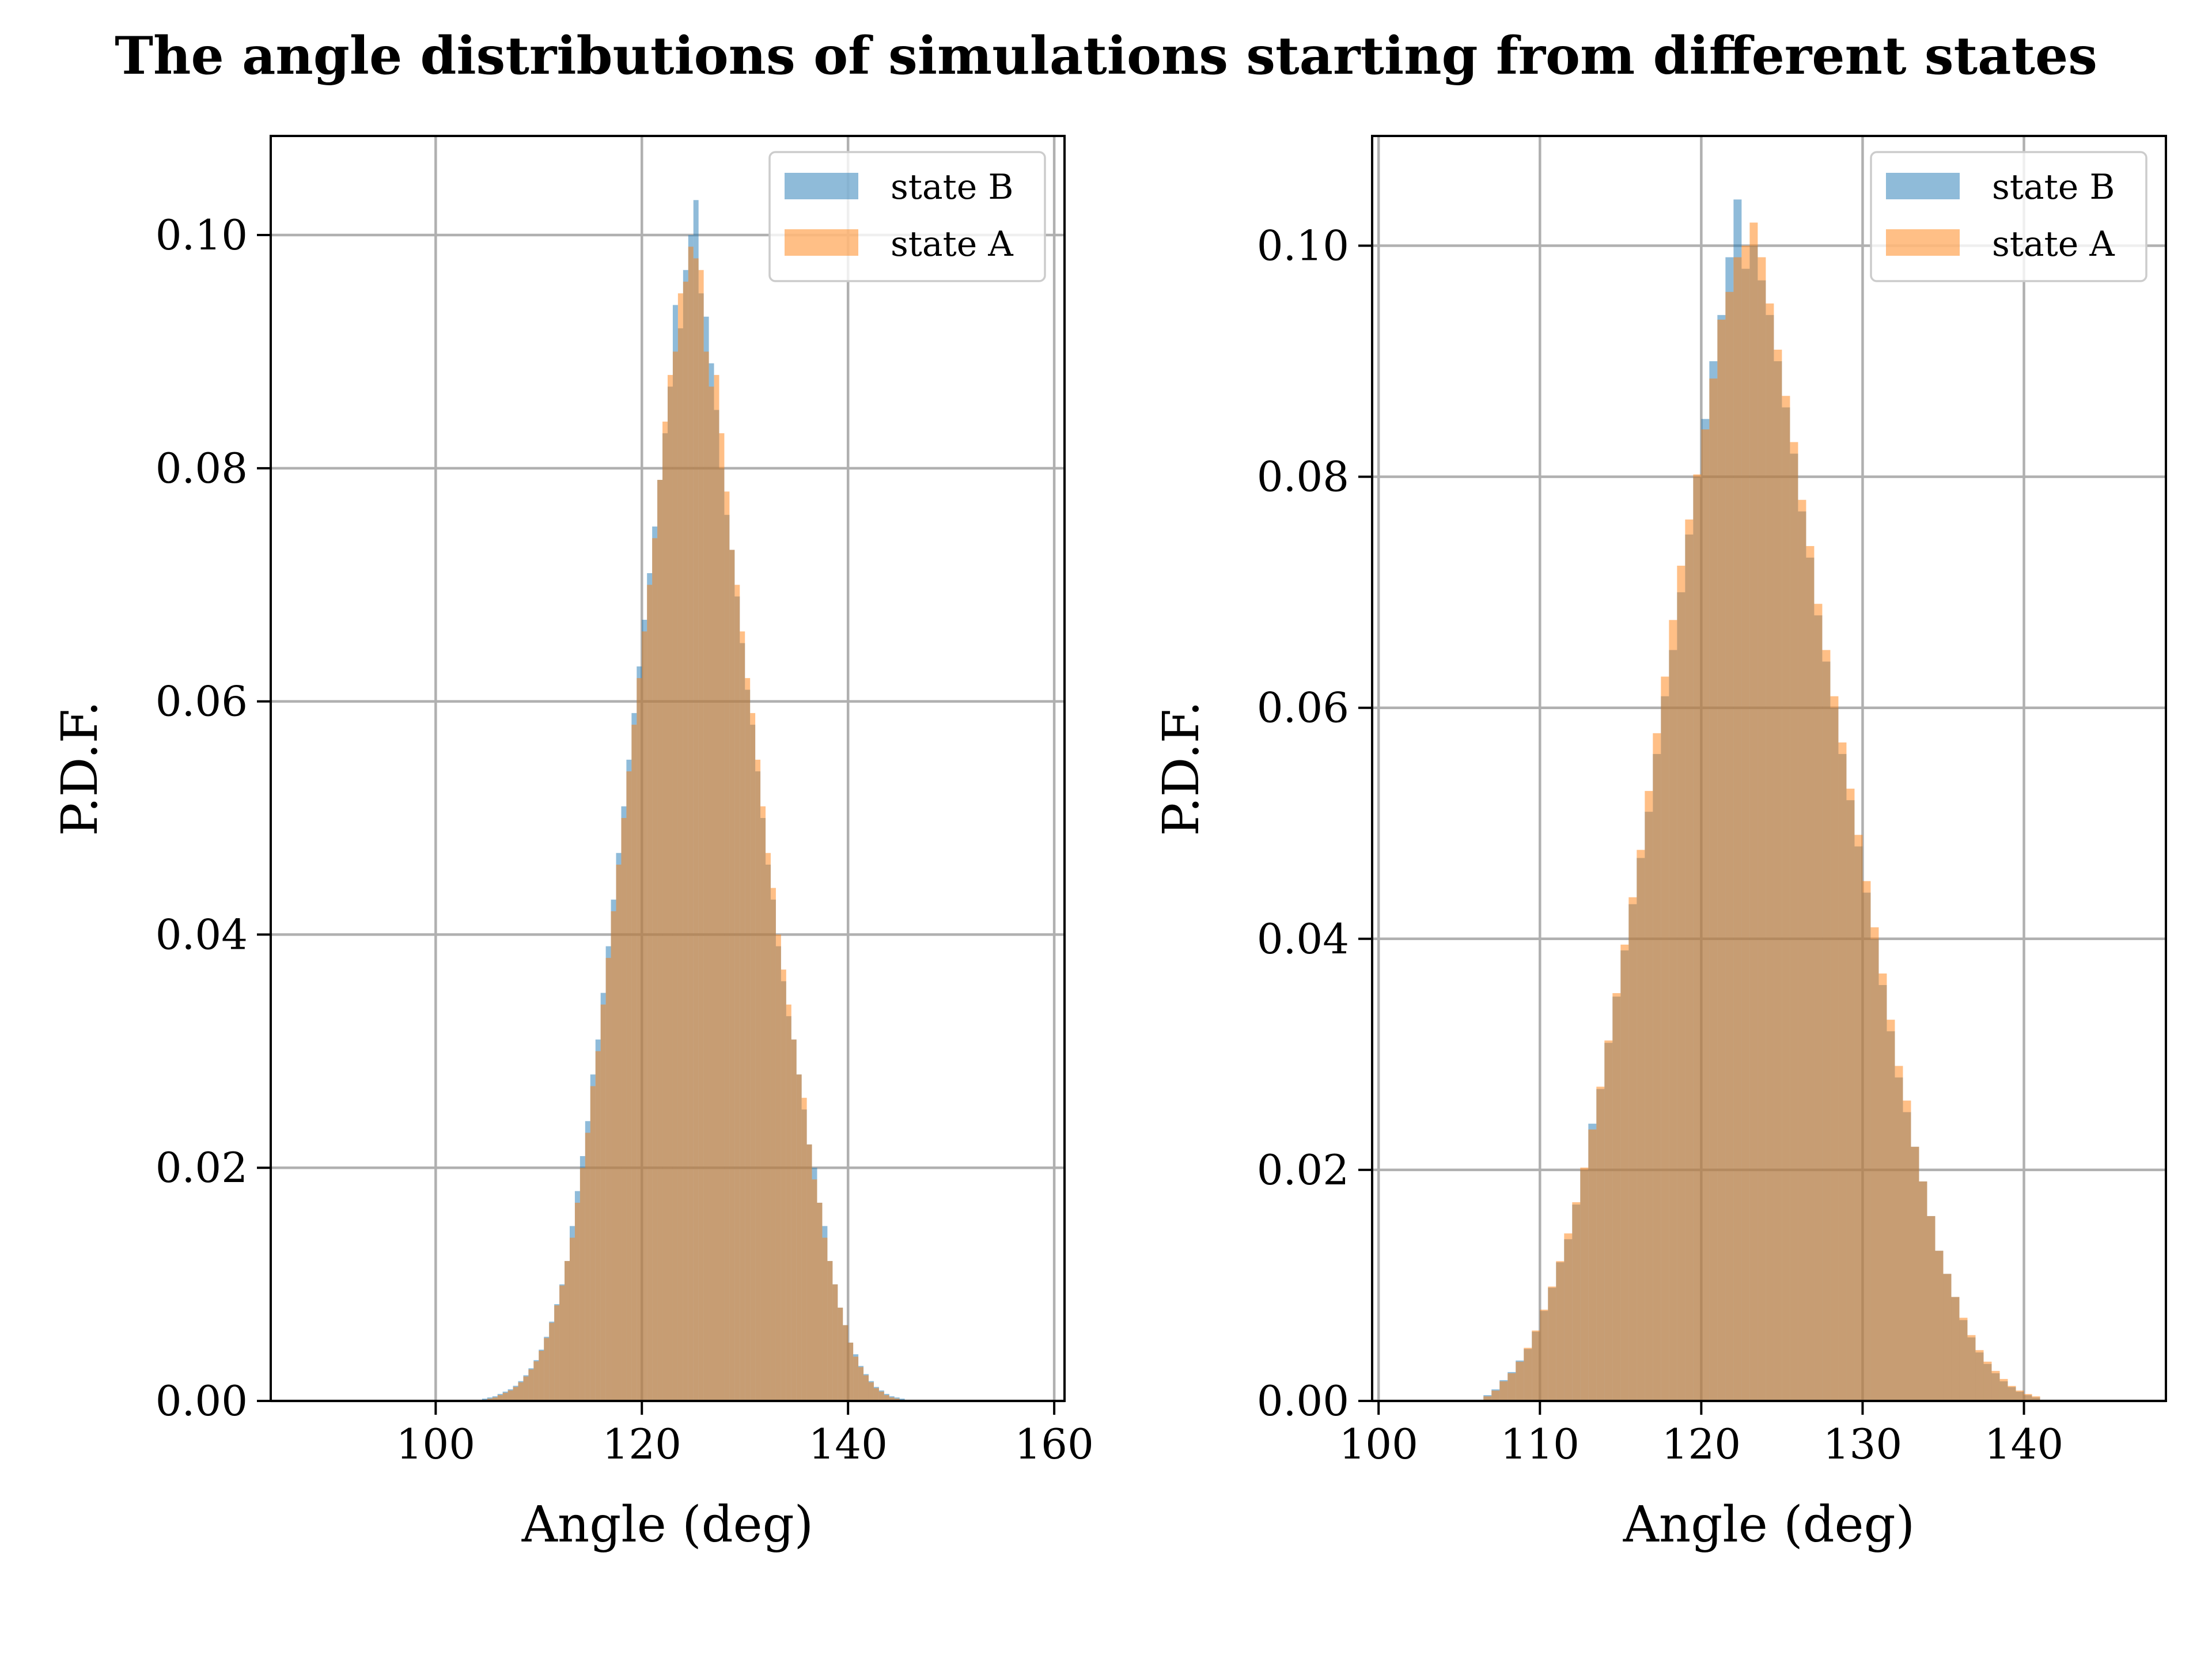 The width and height of the screenshot is (2212, 1659). What do you see at coordinates (1923, 186) in the screenshot?
I see `right-legend-swatch-state-b` at bounding box center [1923, 186].